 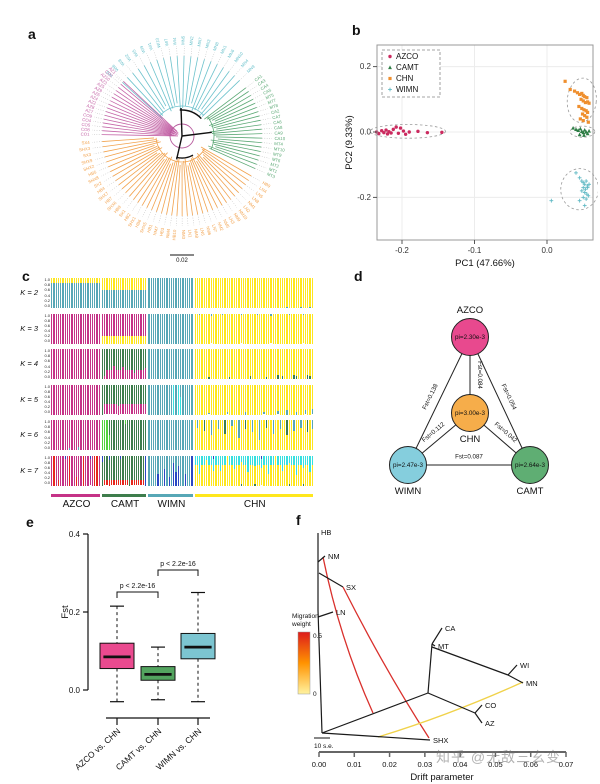 I want to click on tree-tip-label: AZ4, so click(x=94, y=98).